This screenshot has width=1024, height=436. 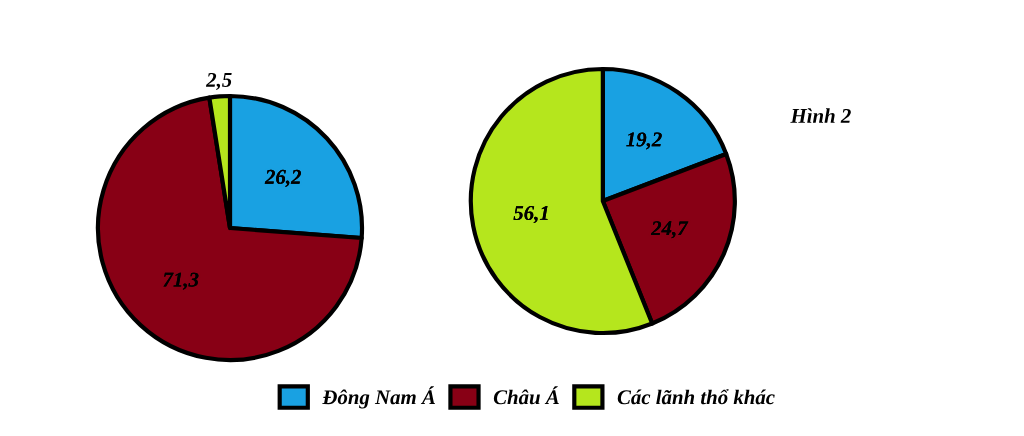 I want to click on data-label: 24,7, so click(x=669, y=230).